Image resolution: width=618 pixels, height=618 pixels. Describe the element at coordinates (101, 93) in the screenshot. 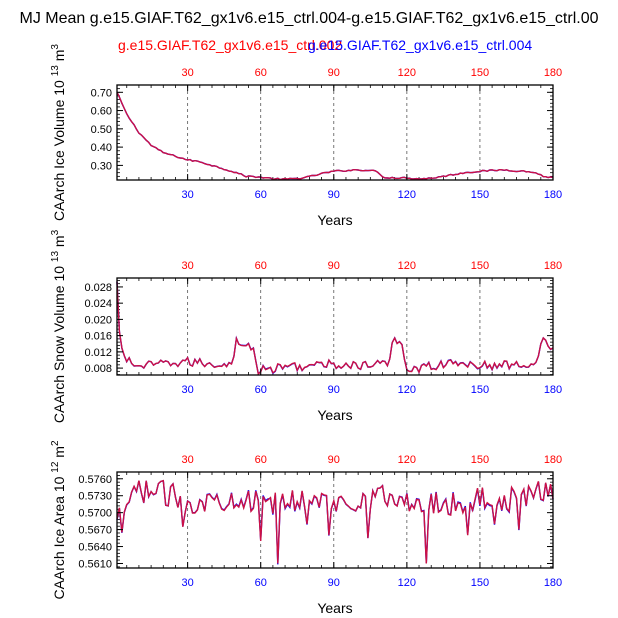

I see `y-tick-label: 0.70` at that location.